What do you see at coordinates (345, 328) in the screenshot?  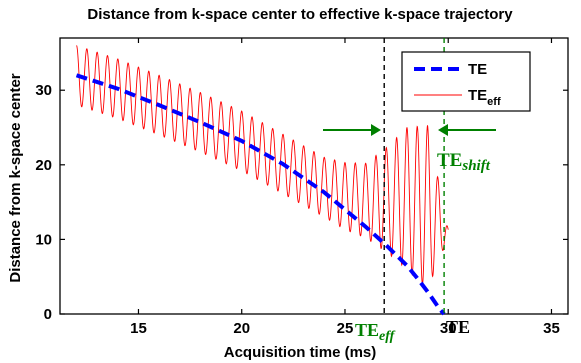 I see `x-tick-label: 25` at bounding box center [345, 328].